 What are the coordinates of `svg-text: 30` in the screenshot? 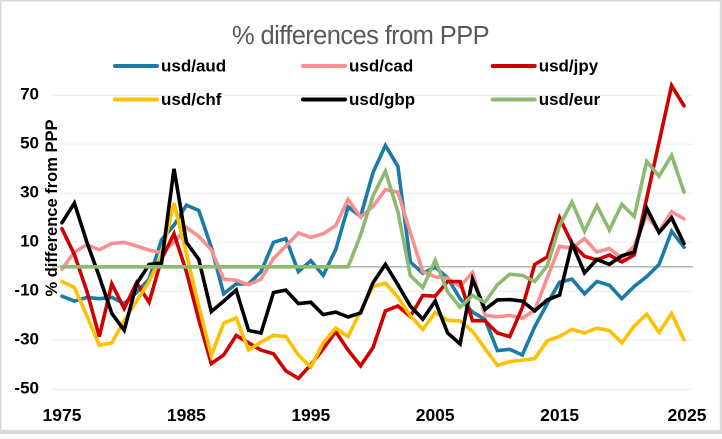 It's located at (29, 191).